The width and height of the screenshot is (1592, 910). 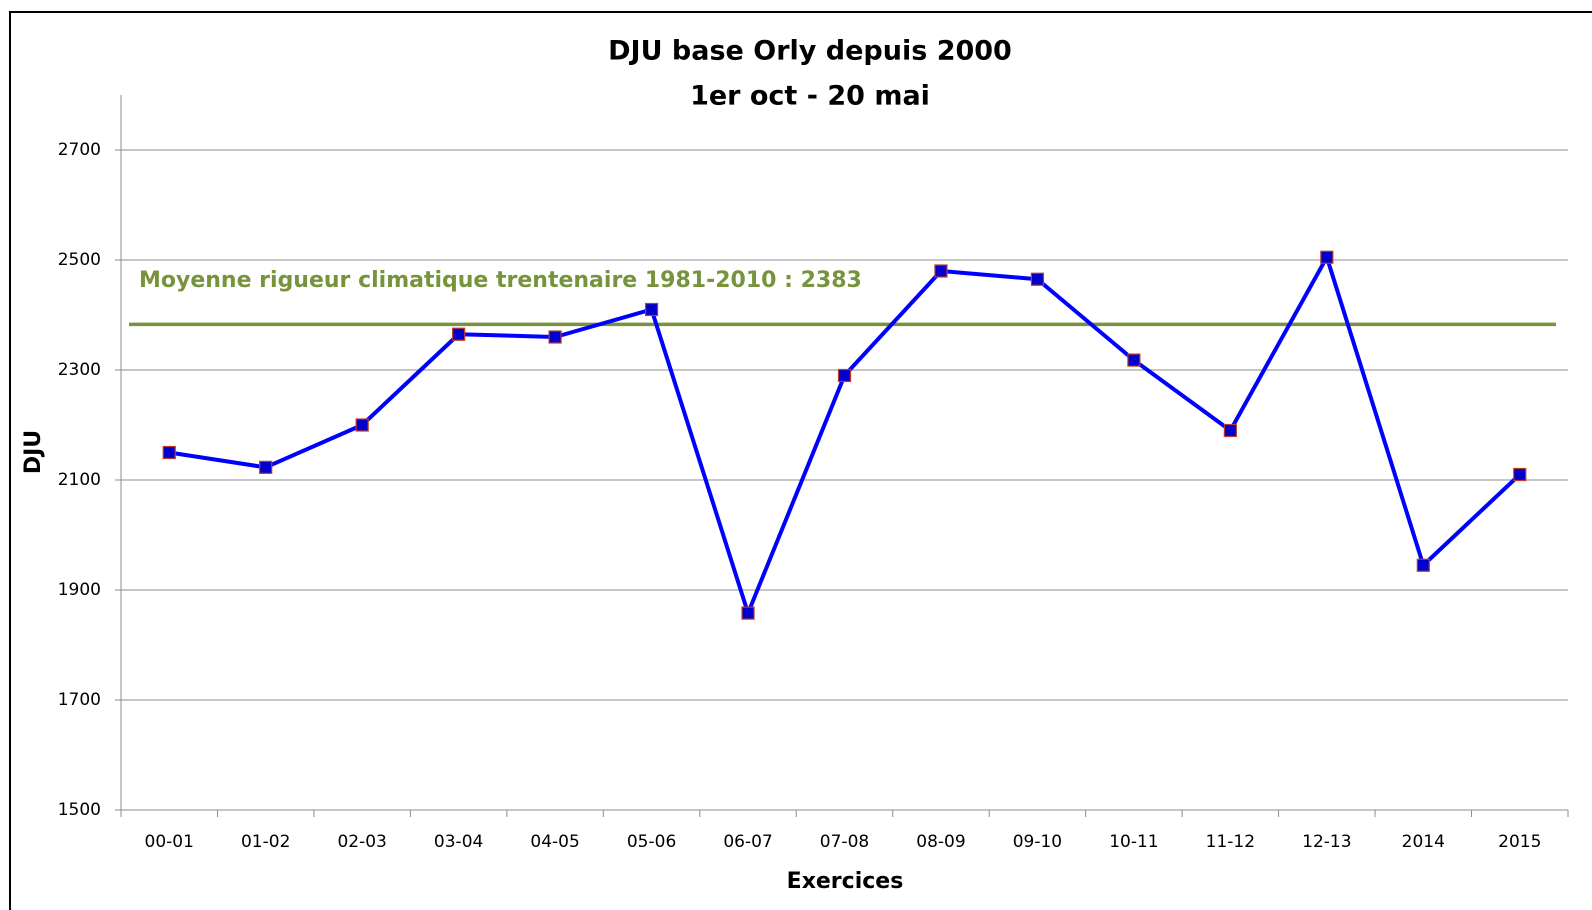 What do you see at coordinates (1037, 842) in the screenshot?
I see `x-tick-label: 09-10` at bounding box center [1037, 842].